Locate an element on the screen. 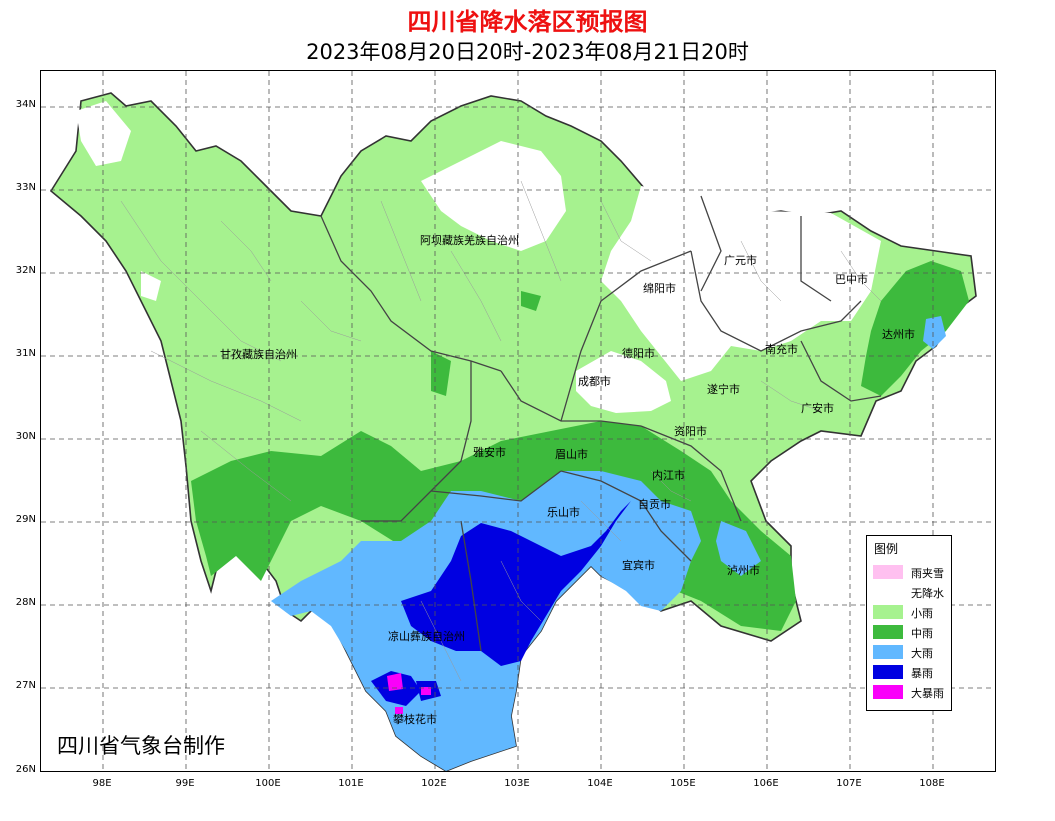 This screenshot has height=821, width=1055. legend-label: 暴雨 is located at coordinates (922, 673).